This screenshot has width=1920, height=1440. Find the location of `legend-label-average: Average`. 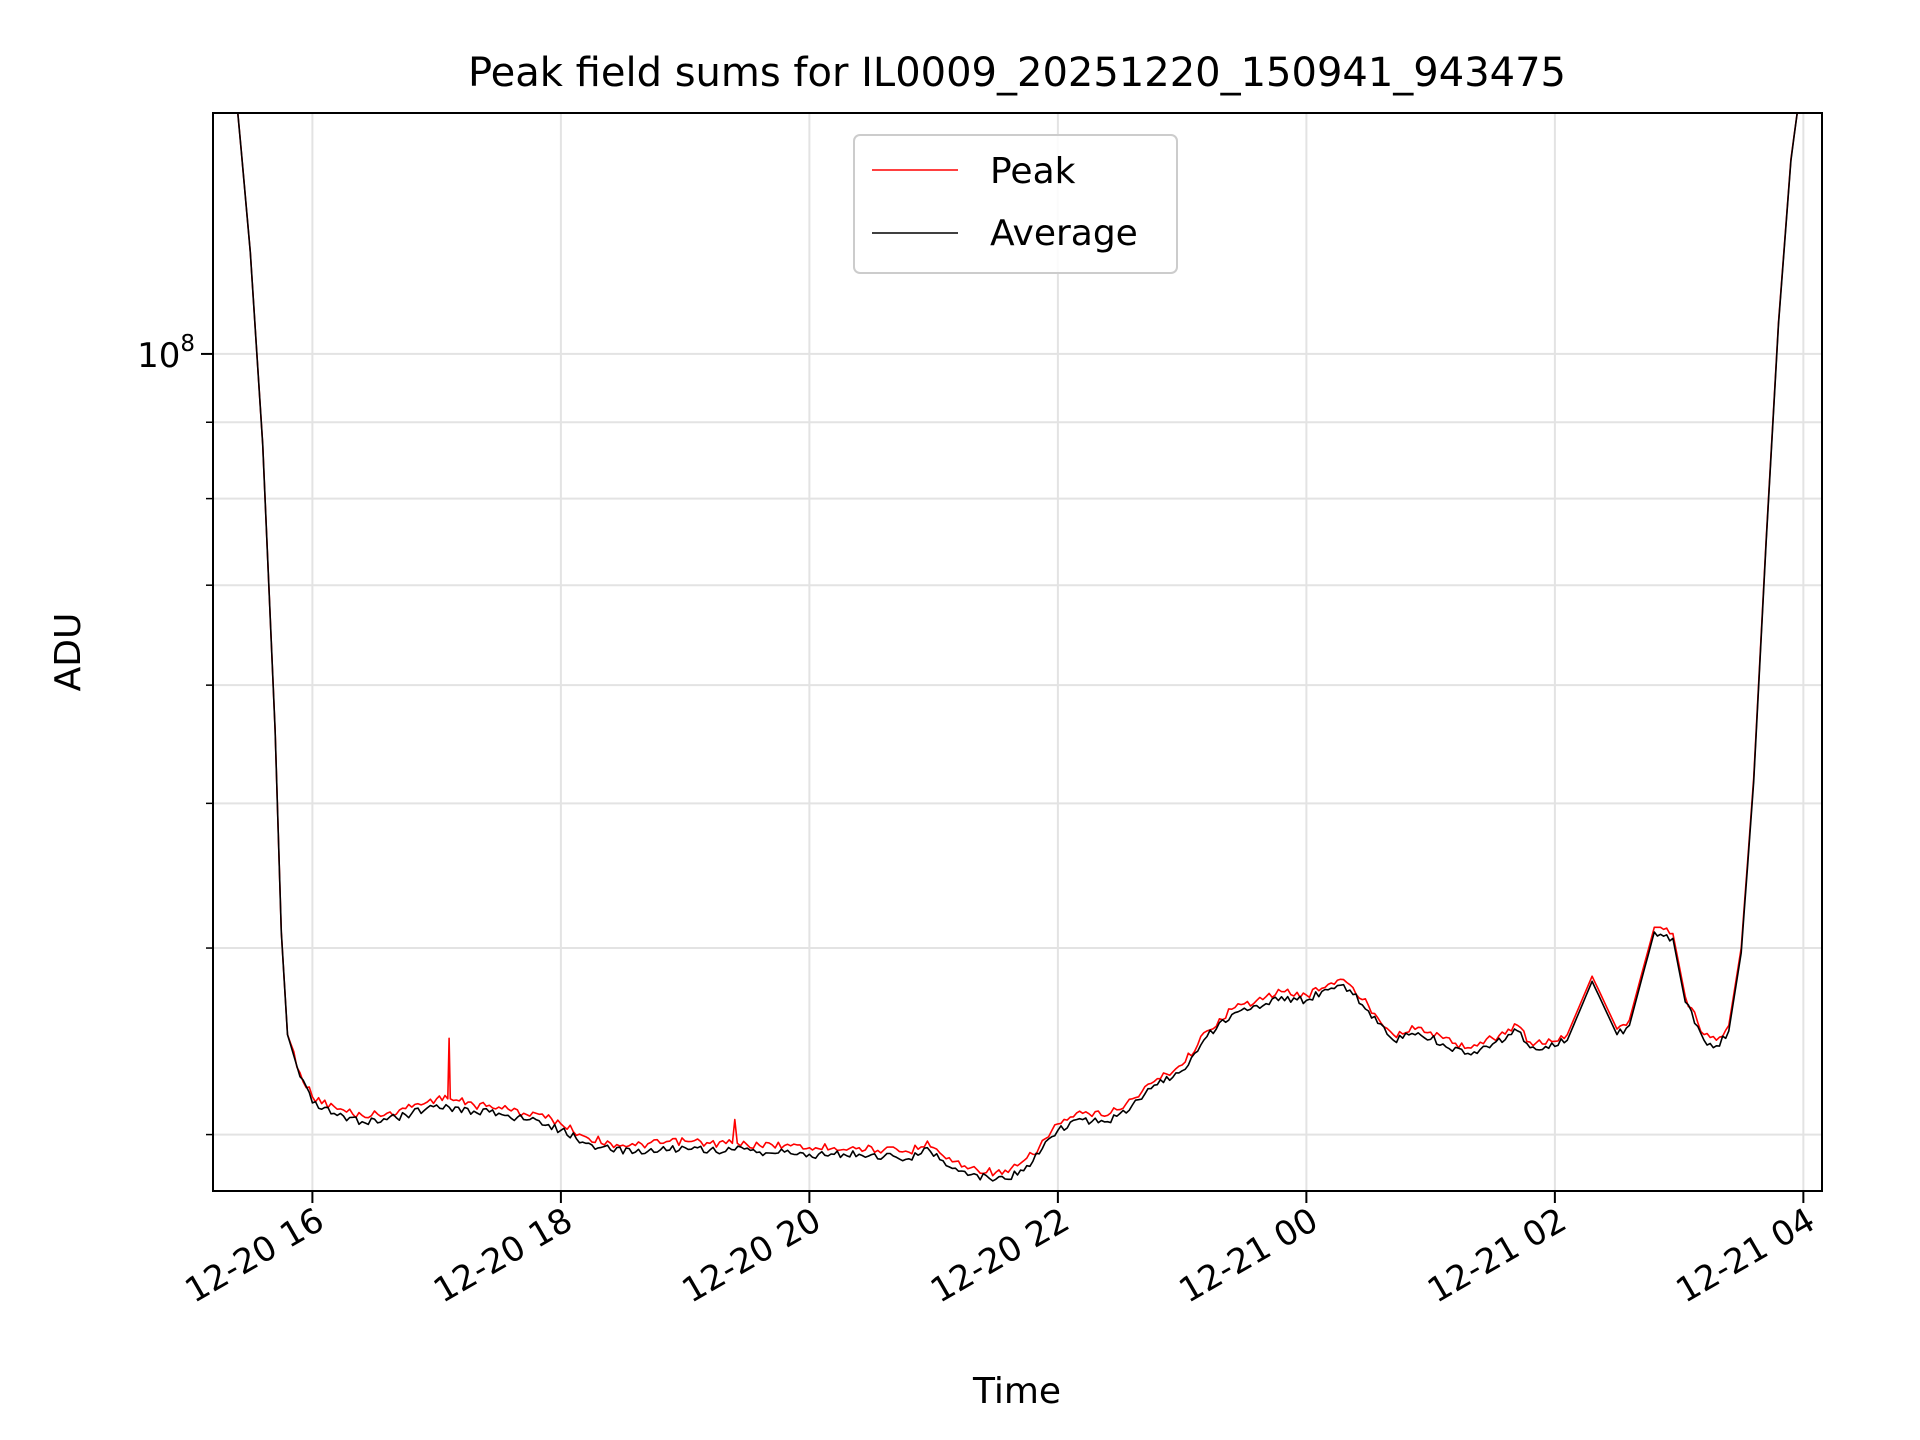

legend-label-average: Average is located at coordinates (1064, 233).